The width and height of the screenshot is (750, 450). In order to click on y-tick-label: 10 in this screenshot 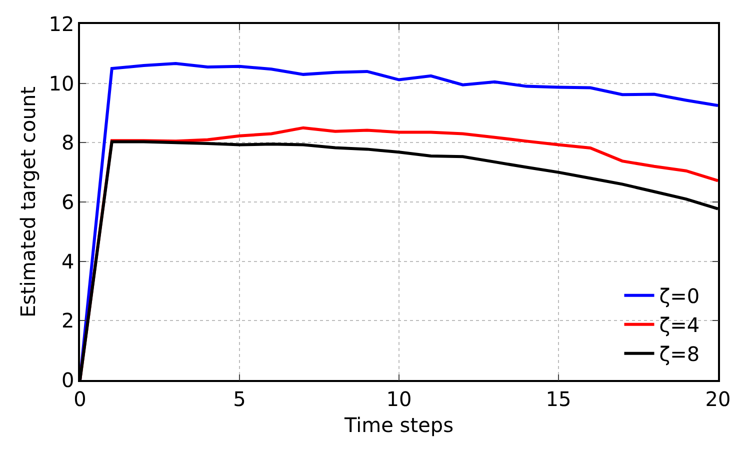, I will do `click(61, 83)`.